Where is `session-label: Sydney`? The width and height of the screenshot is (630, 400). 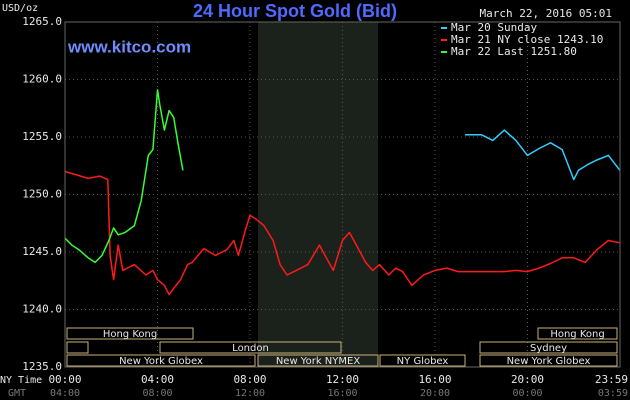
session-label: Sydney is located at coordinates (548, 348).